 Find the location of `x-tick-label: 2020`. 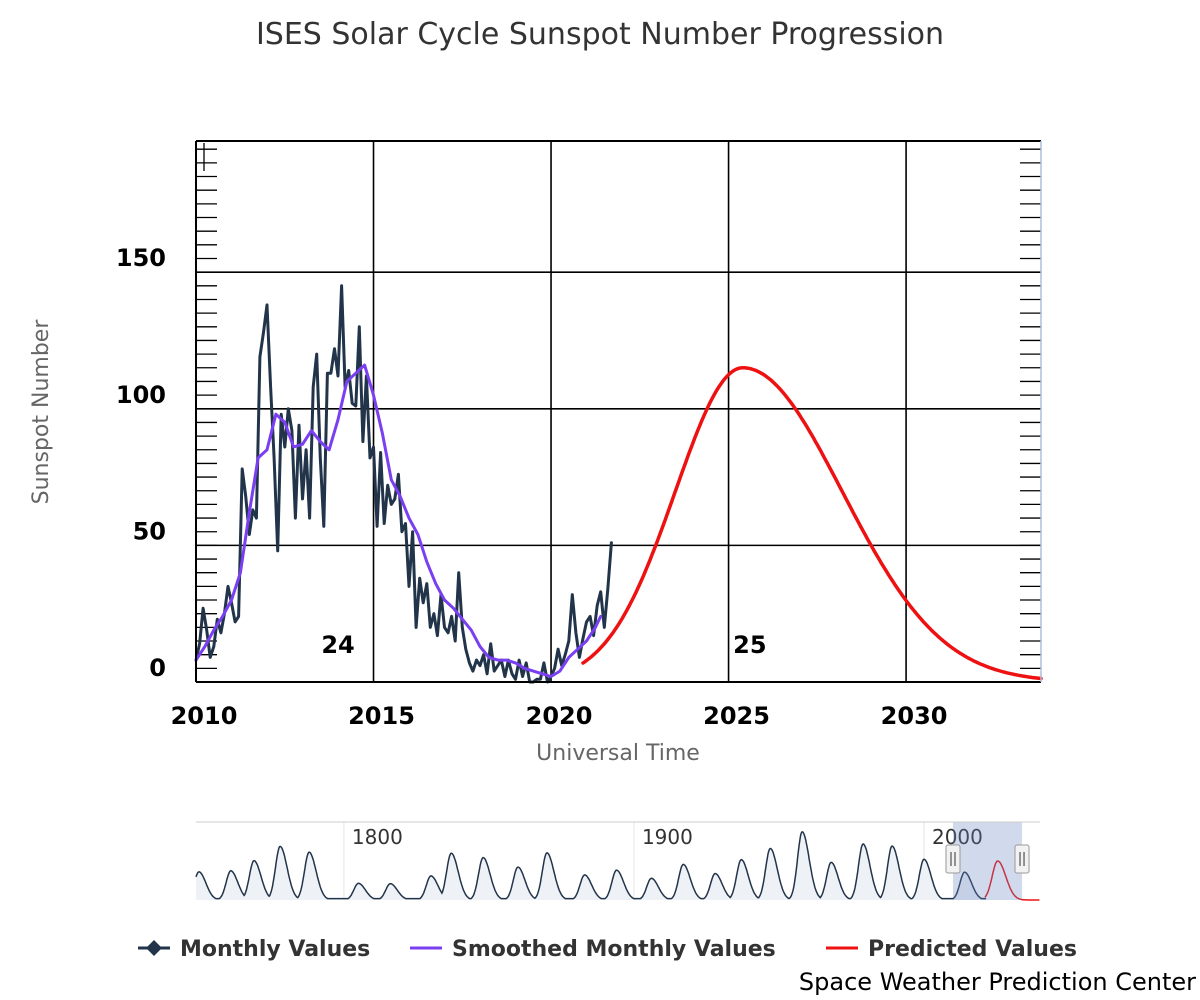

x-tick-label: 2020 is located at coordinates (559, 716).